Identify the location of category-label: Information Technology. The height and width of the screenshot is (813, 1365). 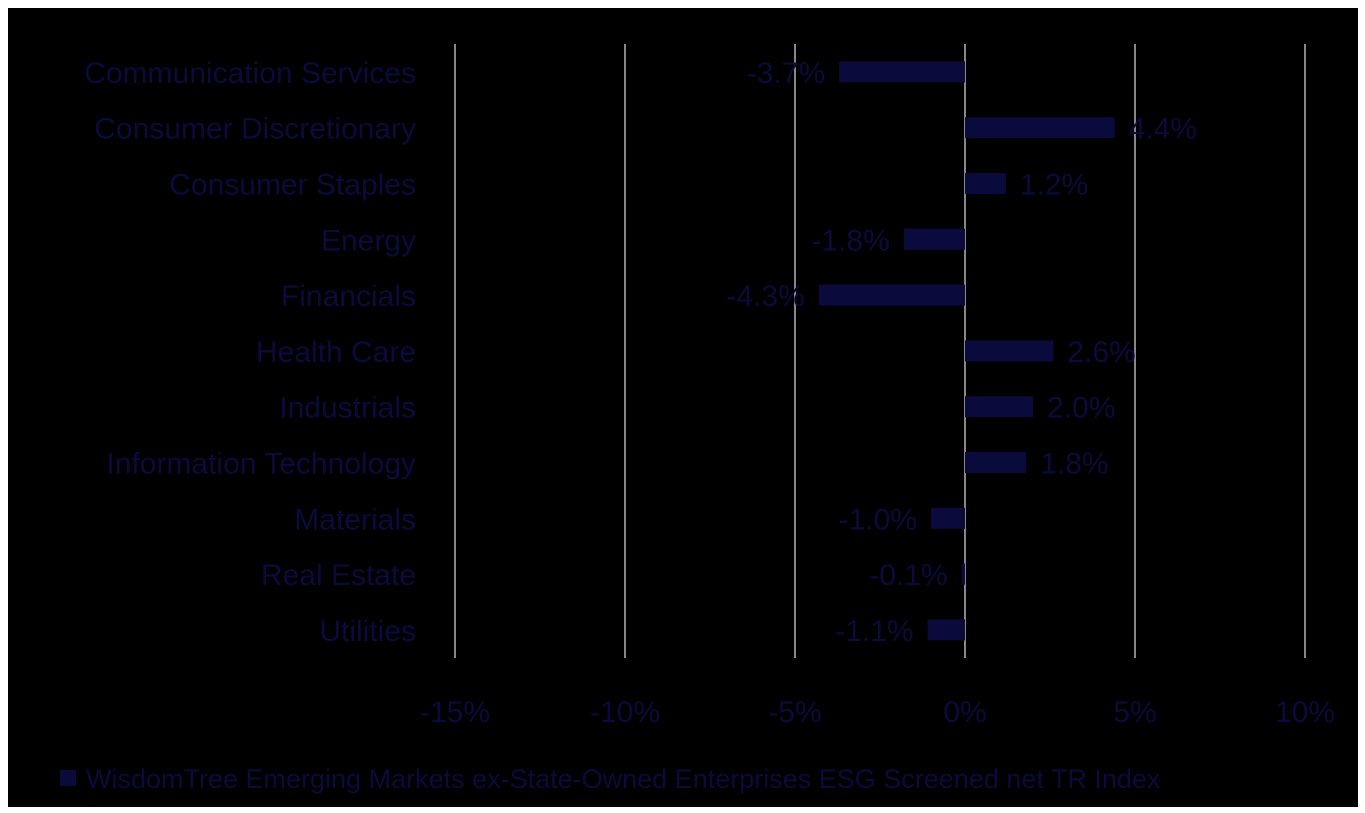
(261, 464).